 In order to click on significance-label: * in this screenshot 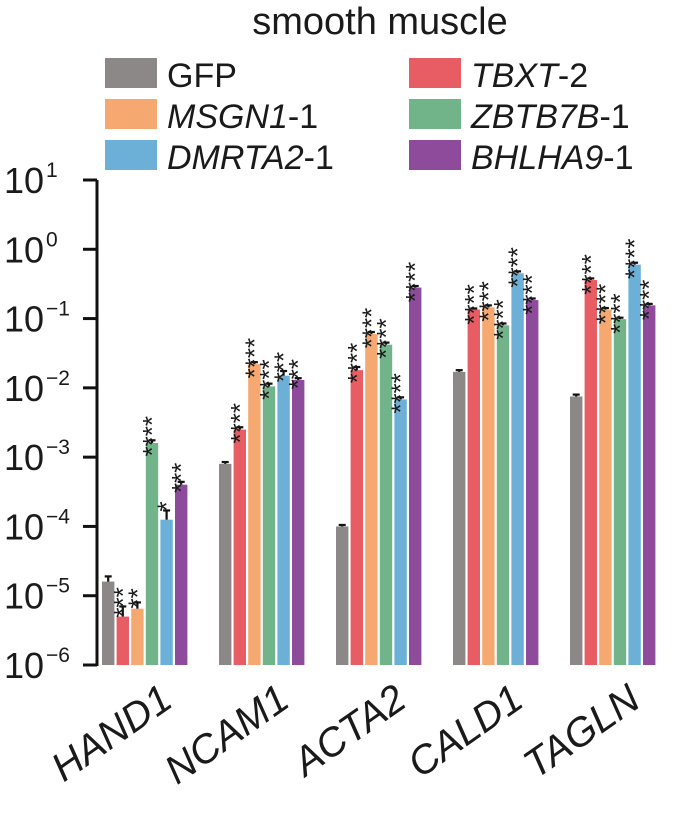, I will do `click(167, 506)`.